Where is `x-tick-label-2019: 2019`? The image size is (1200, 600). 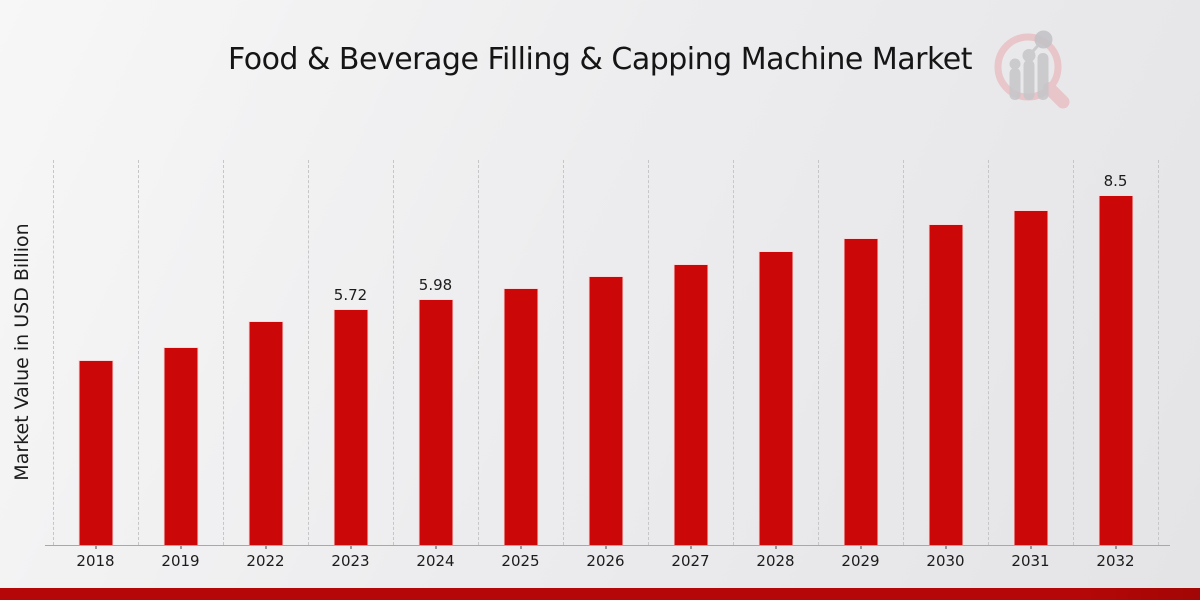
x-tick-label-2019: 2019 is located at coordinates (180, 561).